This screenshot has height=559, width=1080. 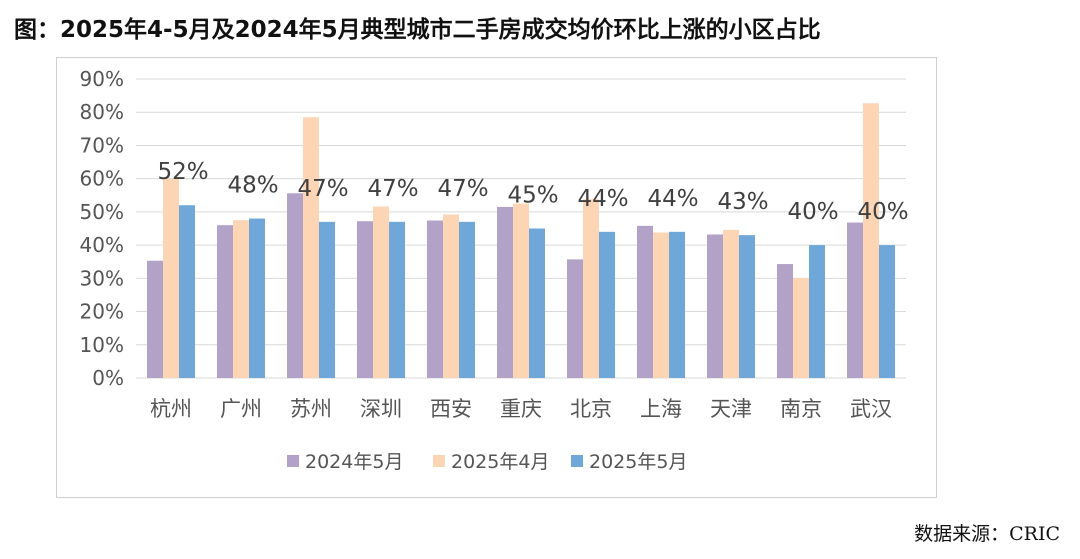 I want to click on legend-label: 2024年5月, so click(x=354, y=462).